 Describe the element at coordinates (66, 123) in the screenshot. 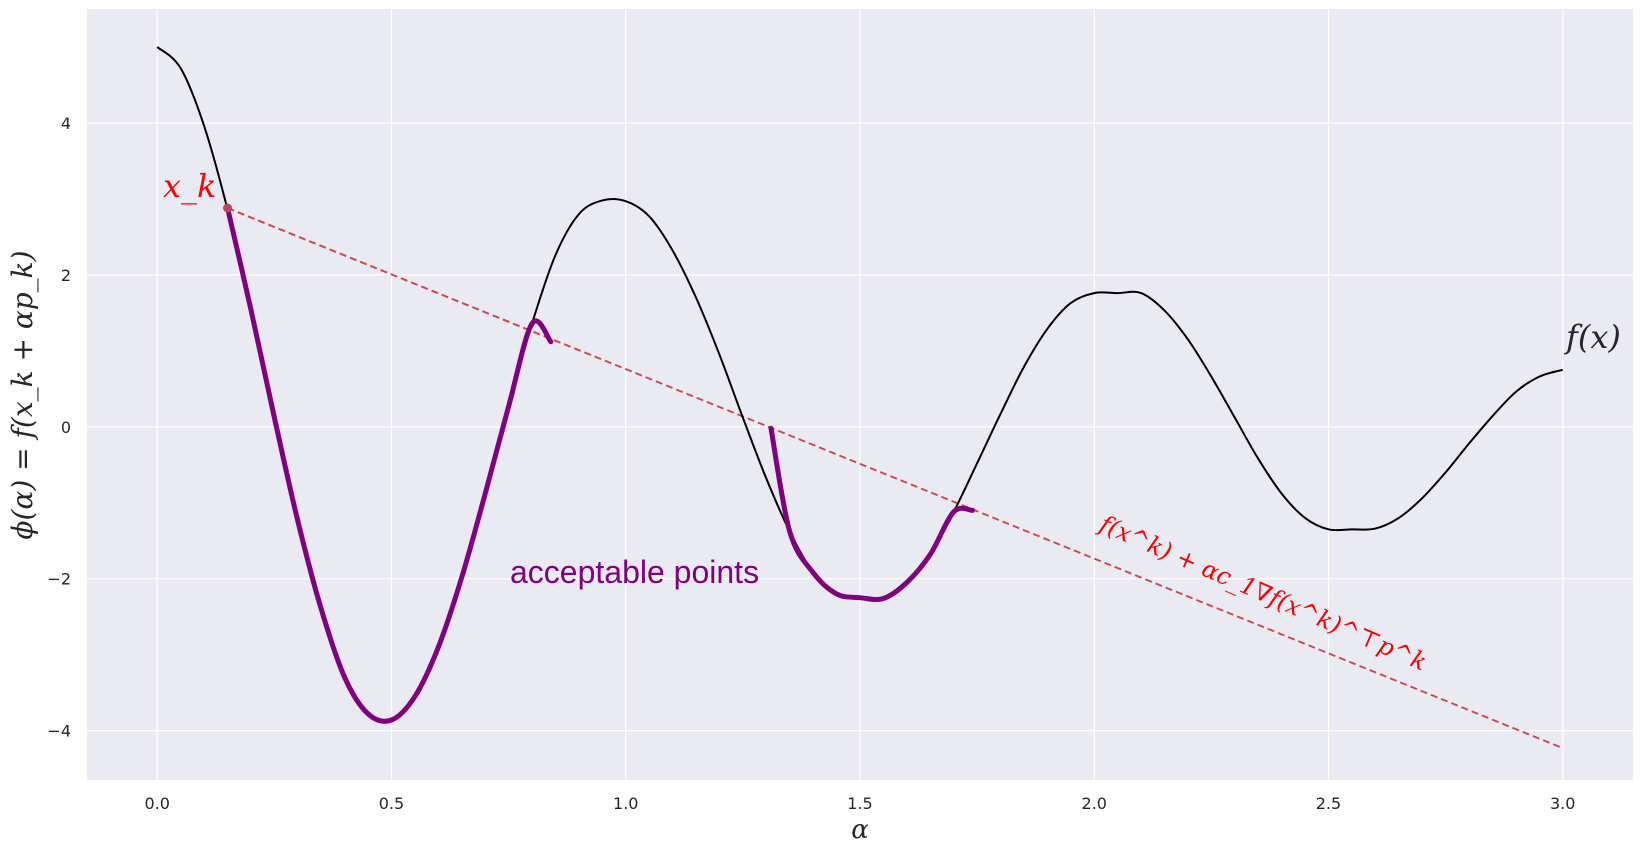

I see `y-tick-label: 4` at that location.